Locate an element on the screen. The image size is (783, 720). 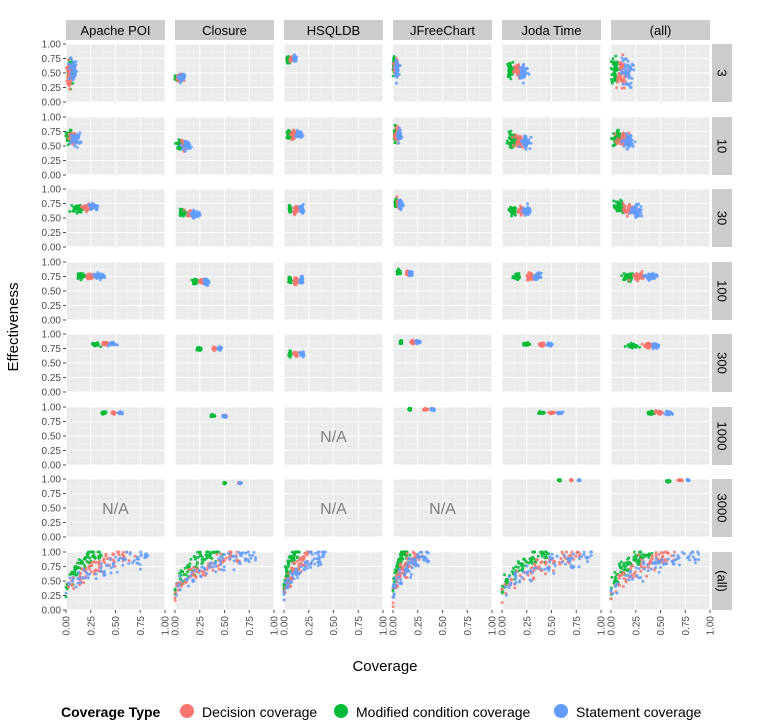
points-r0-c2 is located at coordinates (291, 59).